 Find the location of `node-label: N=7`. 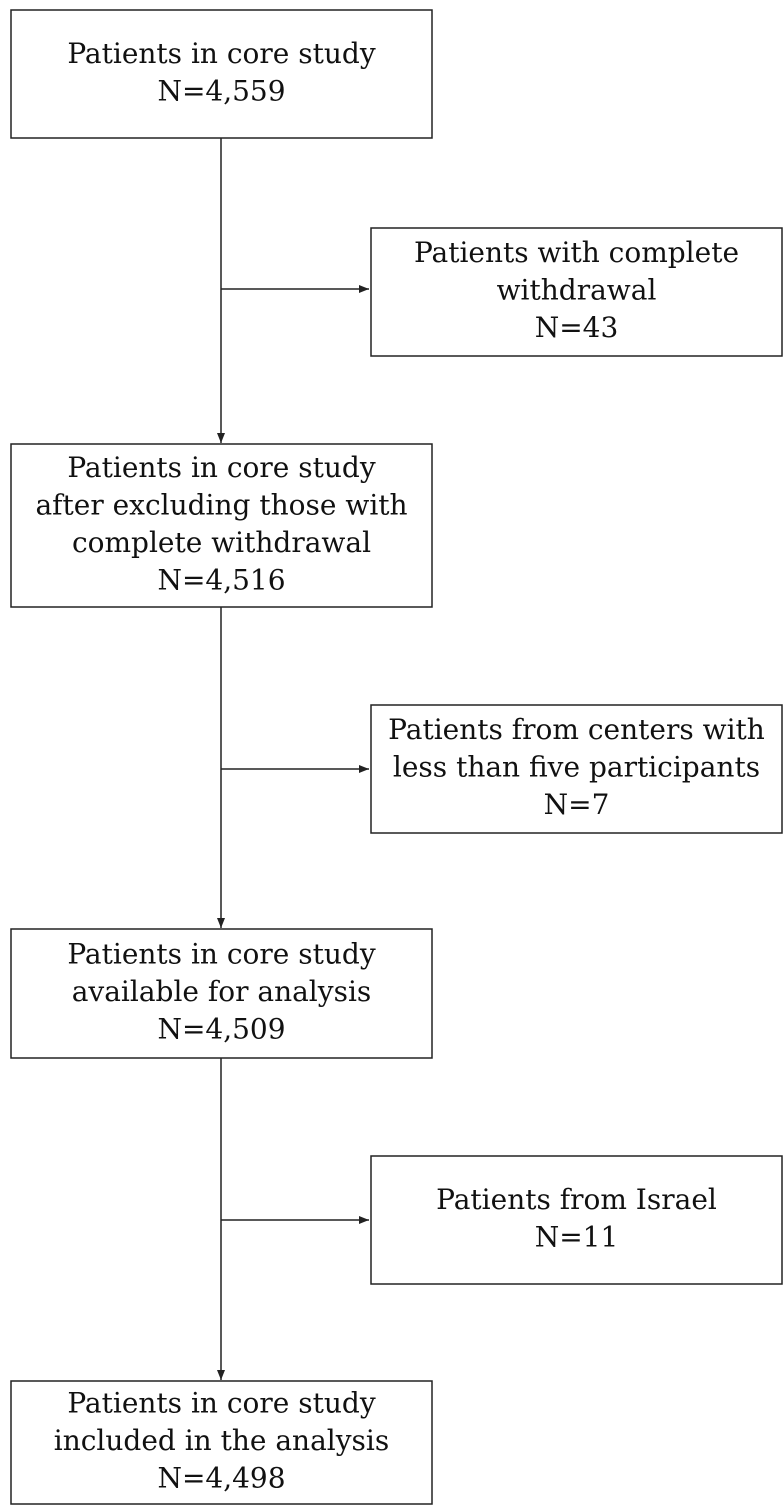

node-label: N=7 is located at coordinates (577, 804).